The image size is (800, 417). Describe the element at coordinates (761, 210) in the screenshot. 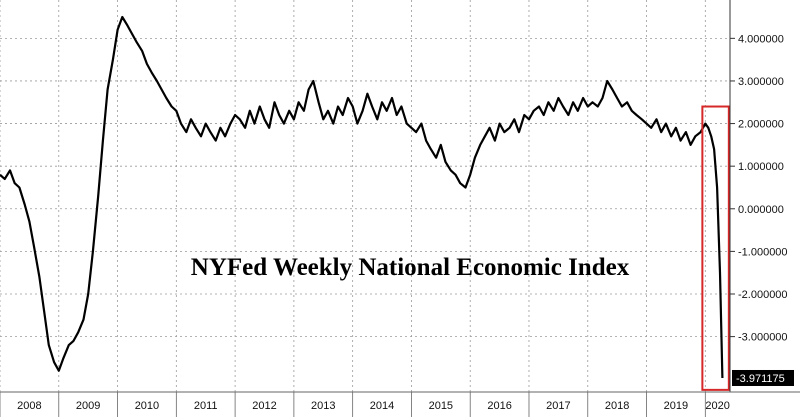

I see `y-tick-label: 0.000000` at that location.